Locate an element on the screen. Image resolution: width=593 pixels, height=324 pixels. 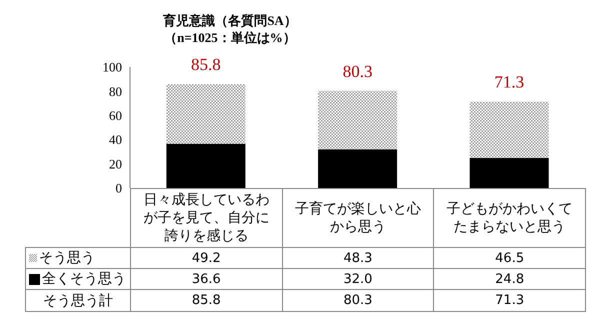
x-tick-label: 子育てが楽しいと心から思う is located at coordinates (358, 218).